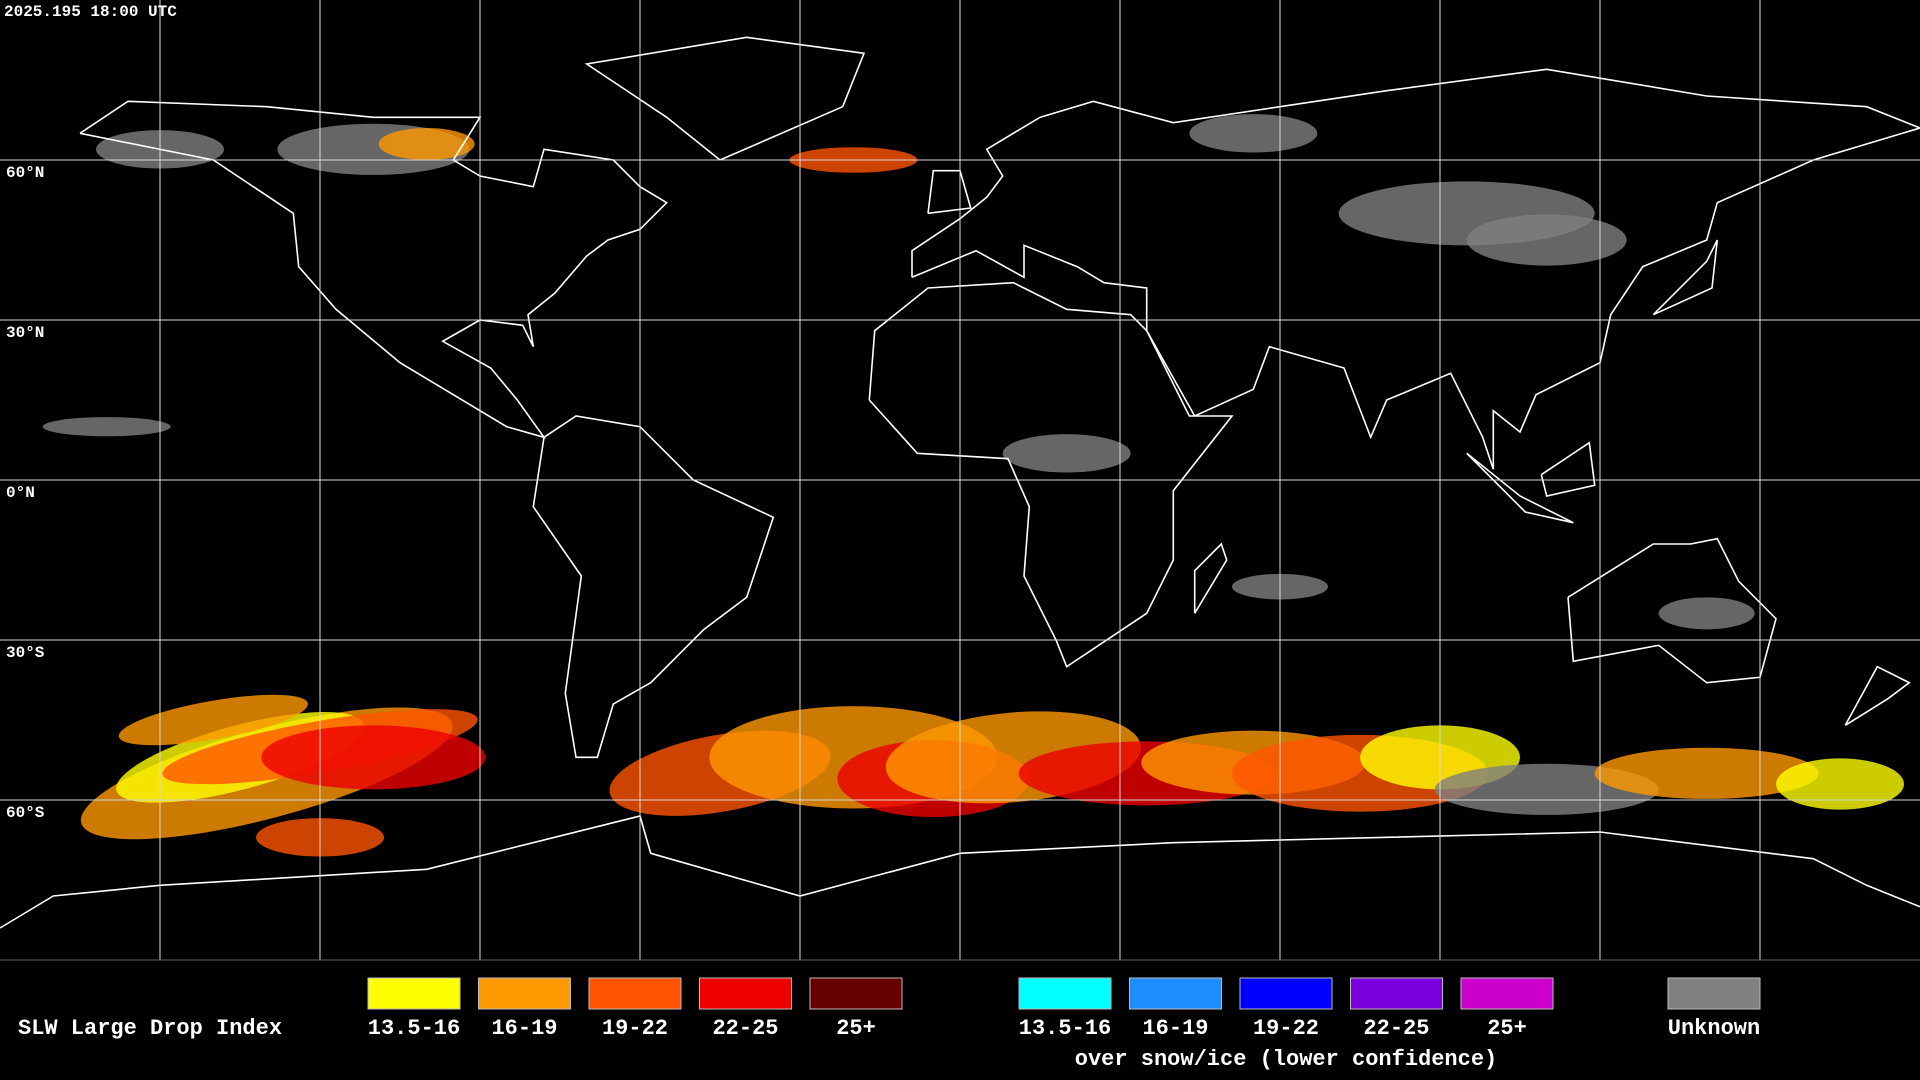  What do you see at coordinates (150, 1028) in the screenshot?
I see `legend-title: SLW Large Drop Index` at bounding box center [150, 1028].